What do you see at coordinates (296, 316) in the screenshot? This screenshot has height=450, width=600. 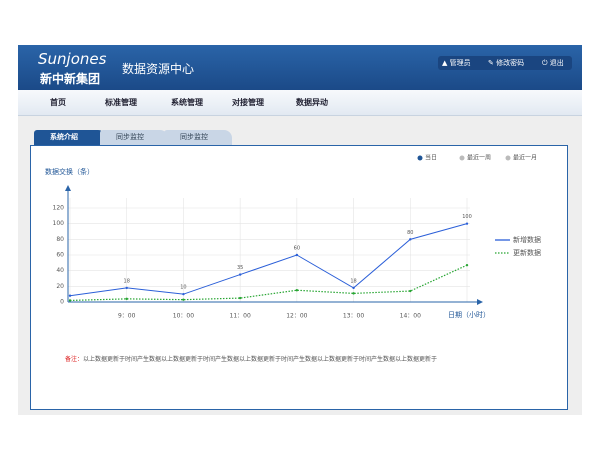 I see `x-tick-label: 12：00` at bounding box center [296, 316].